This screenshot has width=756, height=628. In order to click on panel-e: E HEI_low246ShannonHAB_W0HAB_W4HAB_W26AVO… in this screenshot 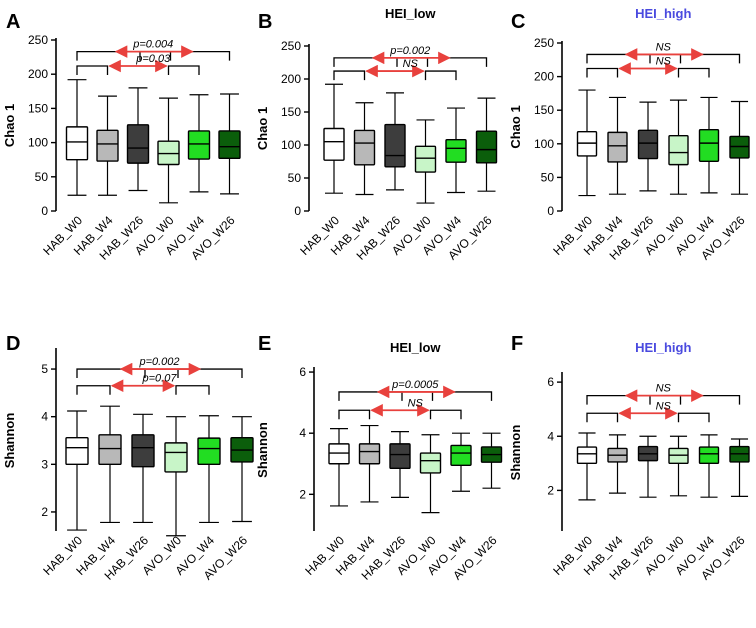, I will do `click(379, 458)`.